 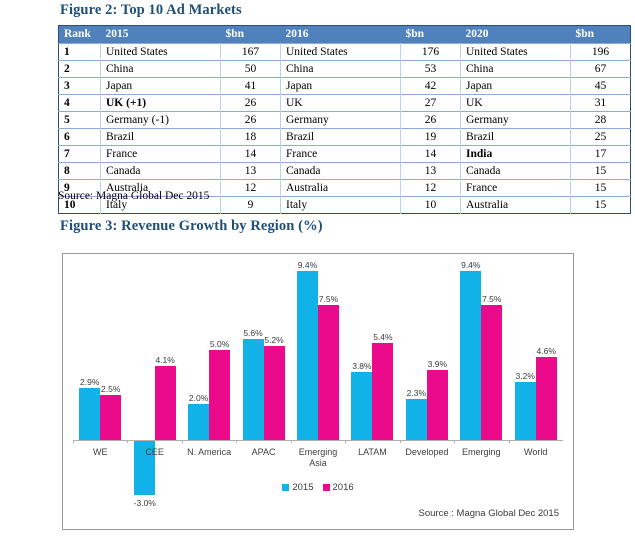 I want to click on cell-market-2016: United States, so click(x=340, y=52).